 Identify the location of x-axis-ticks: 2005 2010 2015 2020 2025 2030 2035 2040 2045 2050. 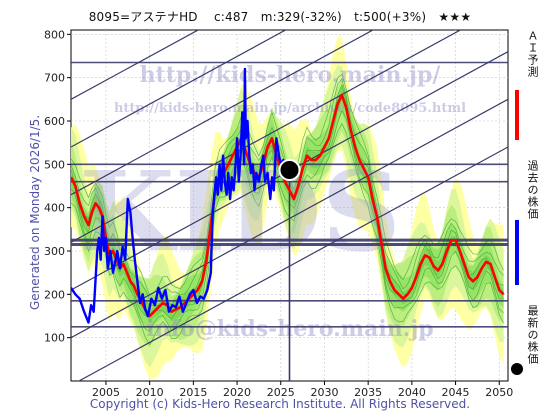
(302, 390).